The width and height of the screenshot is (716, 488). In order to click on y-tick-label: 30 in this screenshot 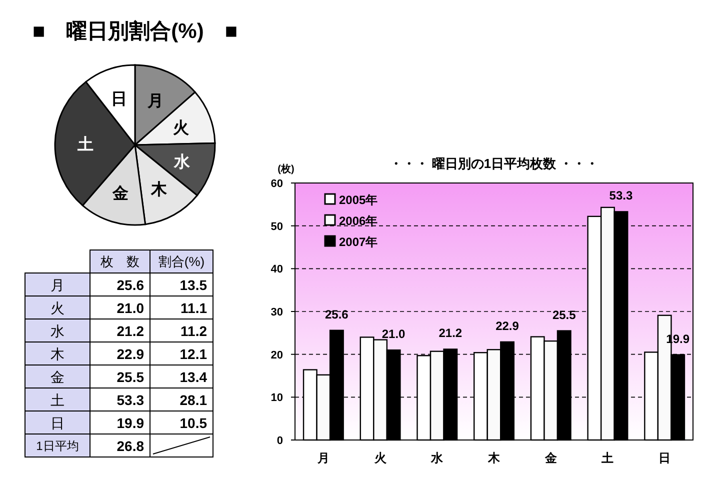, I will do `click(276, 312)`.